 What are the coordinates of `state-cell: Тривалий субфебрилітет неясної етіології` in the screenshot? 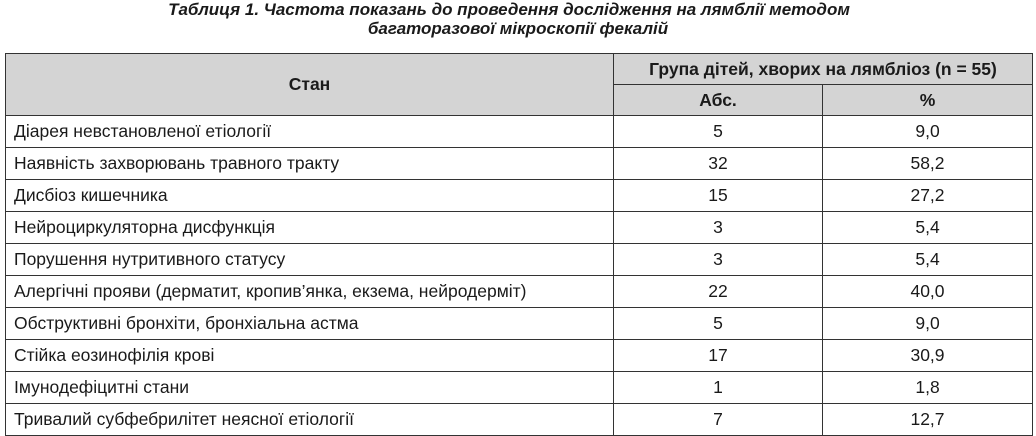 It's located at (309, 419).